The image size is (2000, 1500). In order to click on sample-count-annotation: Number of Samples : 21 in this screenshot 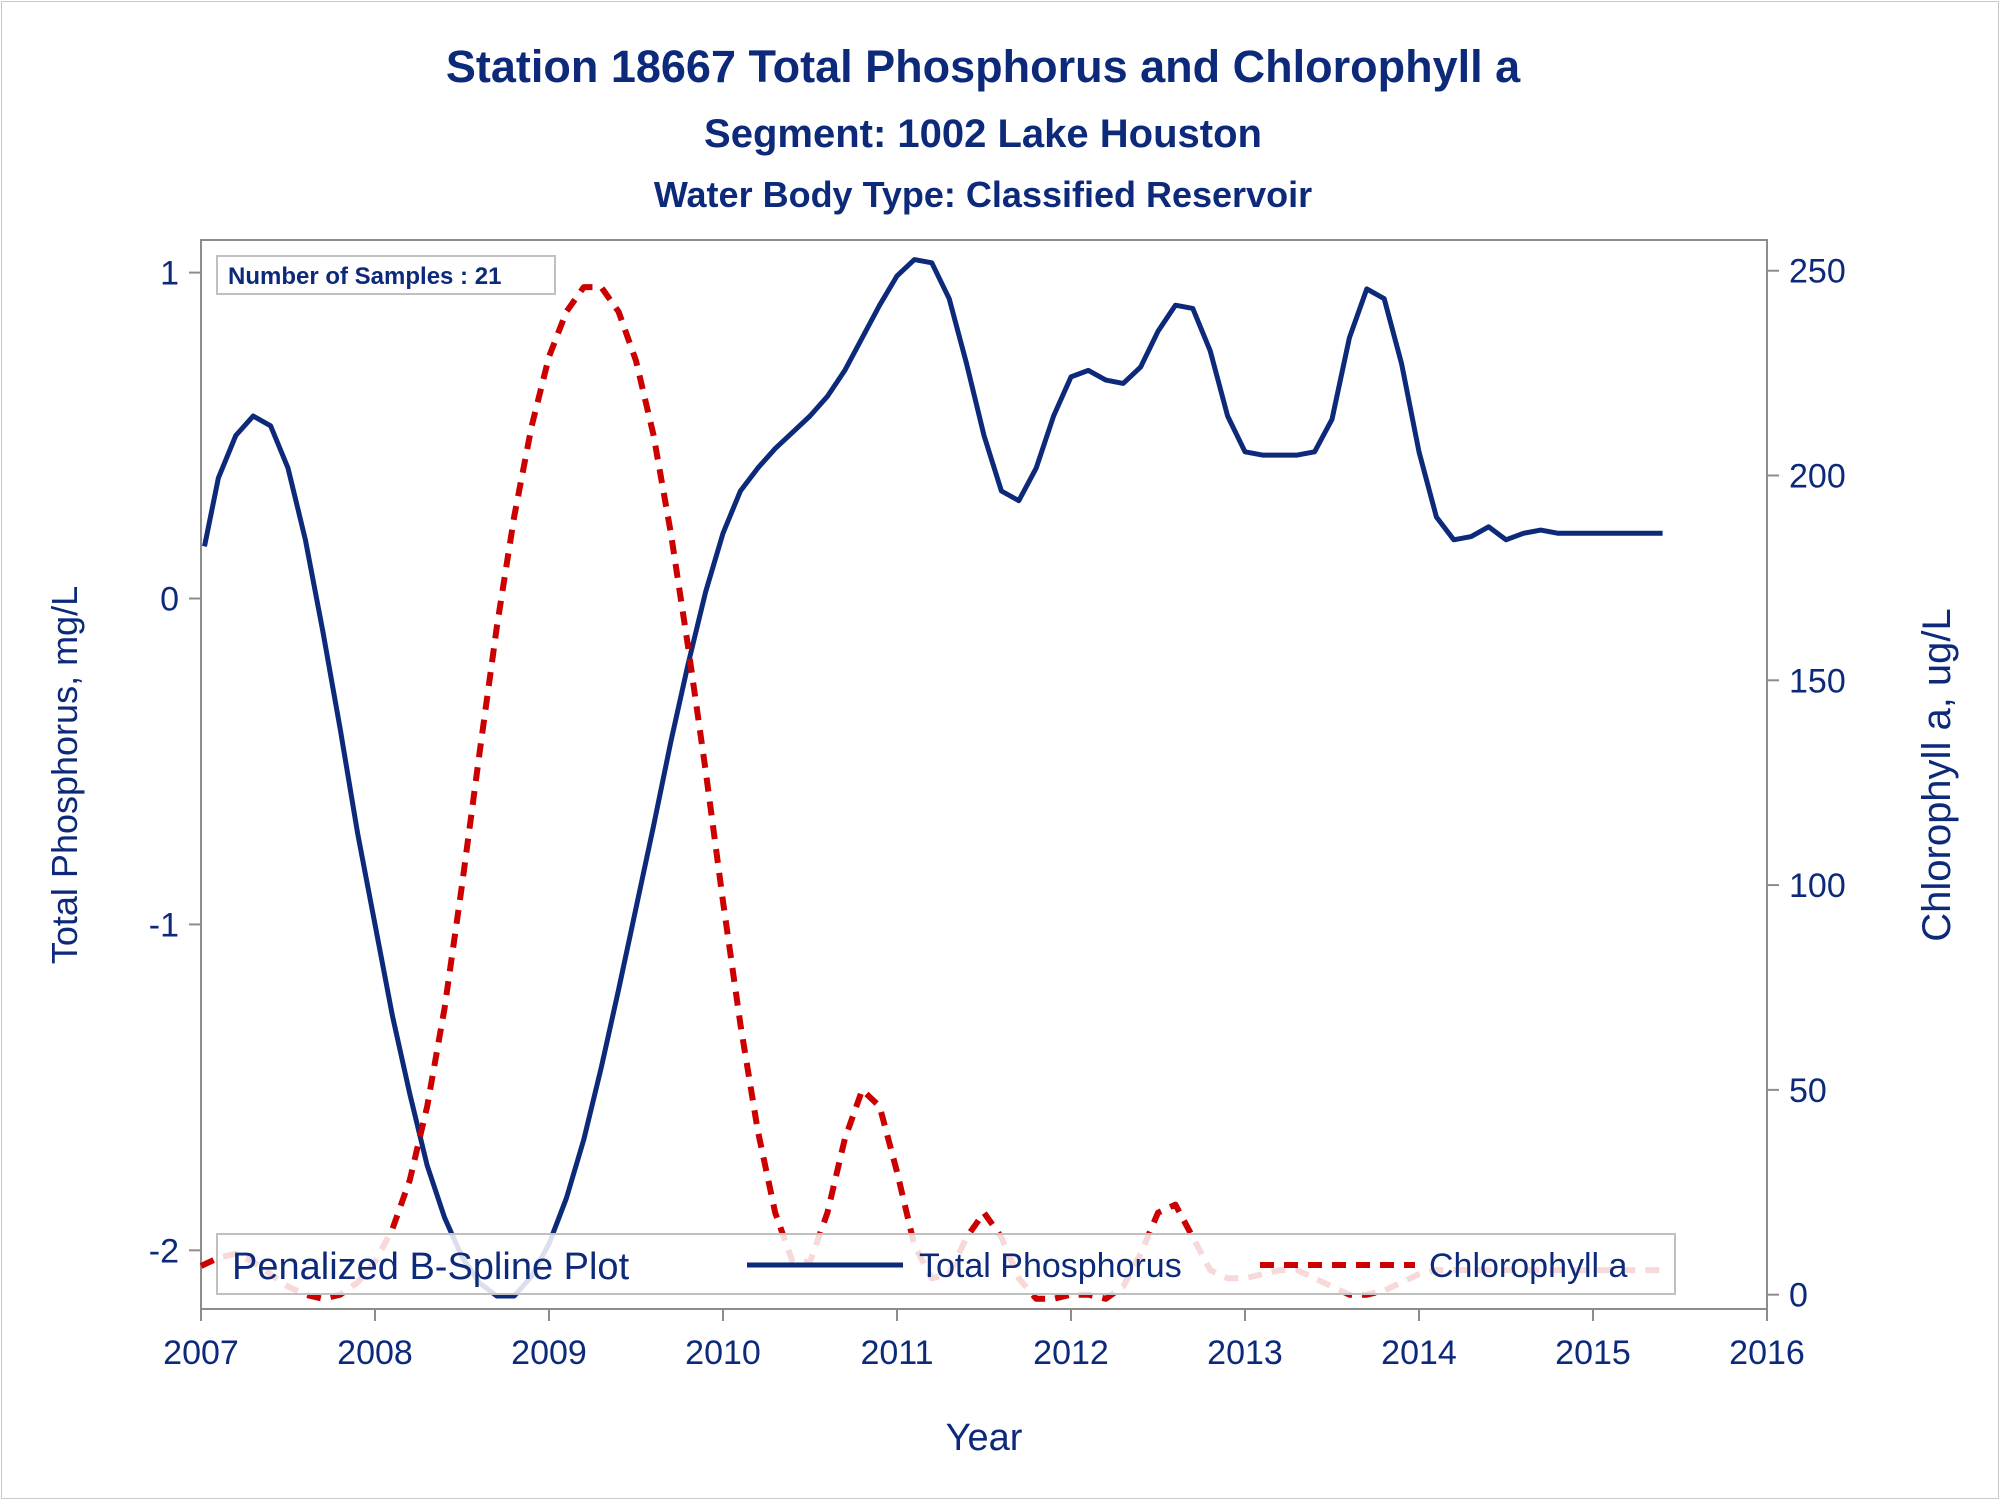, I will do `click(364, 276)`.